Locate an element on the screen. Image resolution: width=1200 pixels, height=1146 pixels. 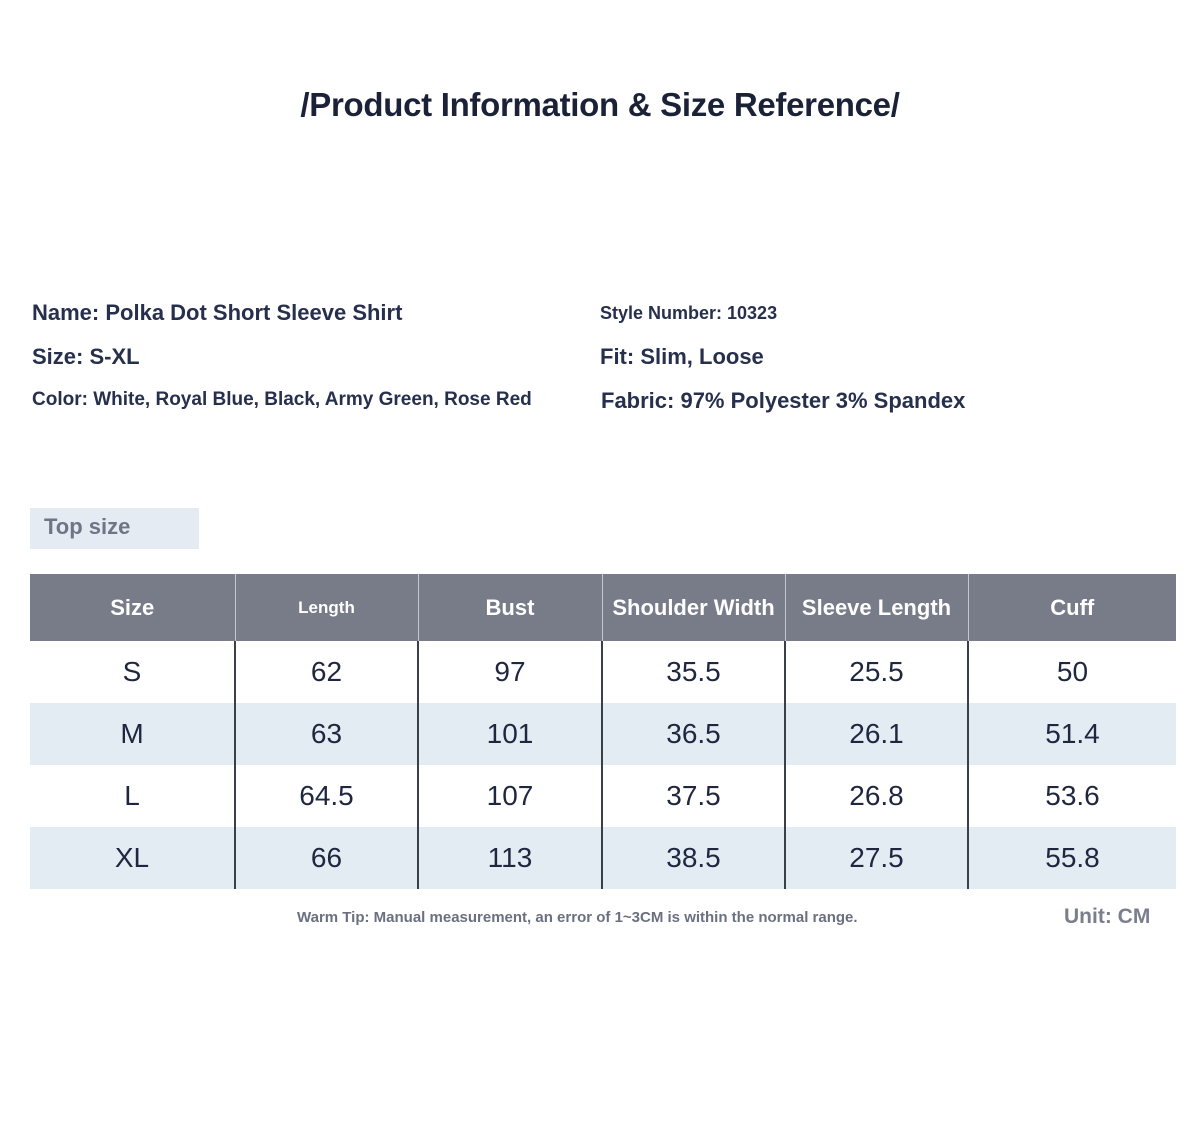
unit-label: Unit: CM is located at coordinates (1107, 916).